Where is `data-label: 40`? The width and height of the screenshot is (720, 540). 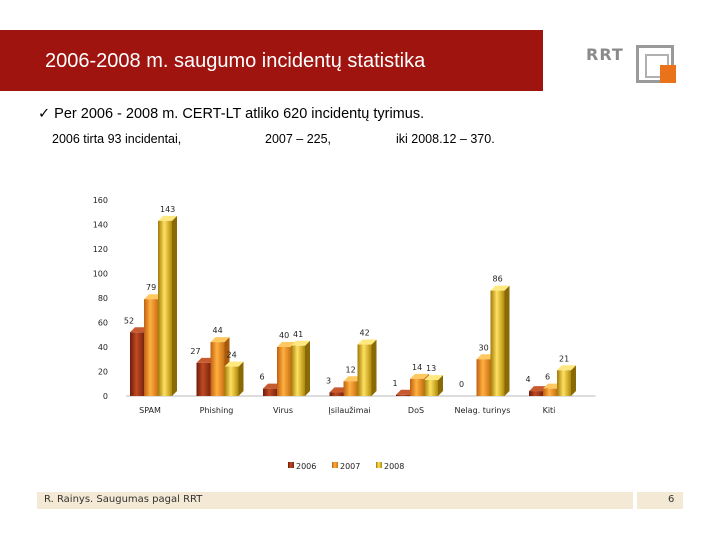 data-label: 40 is located at coordinates (284, 335).